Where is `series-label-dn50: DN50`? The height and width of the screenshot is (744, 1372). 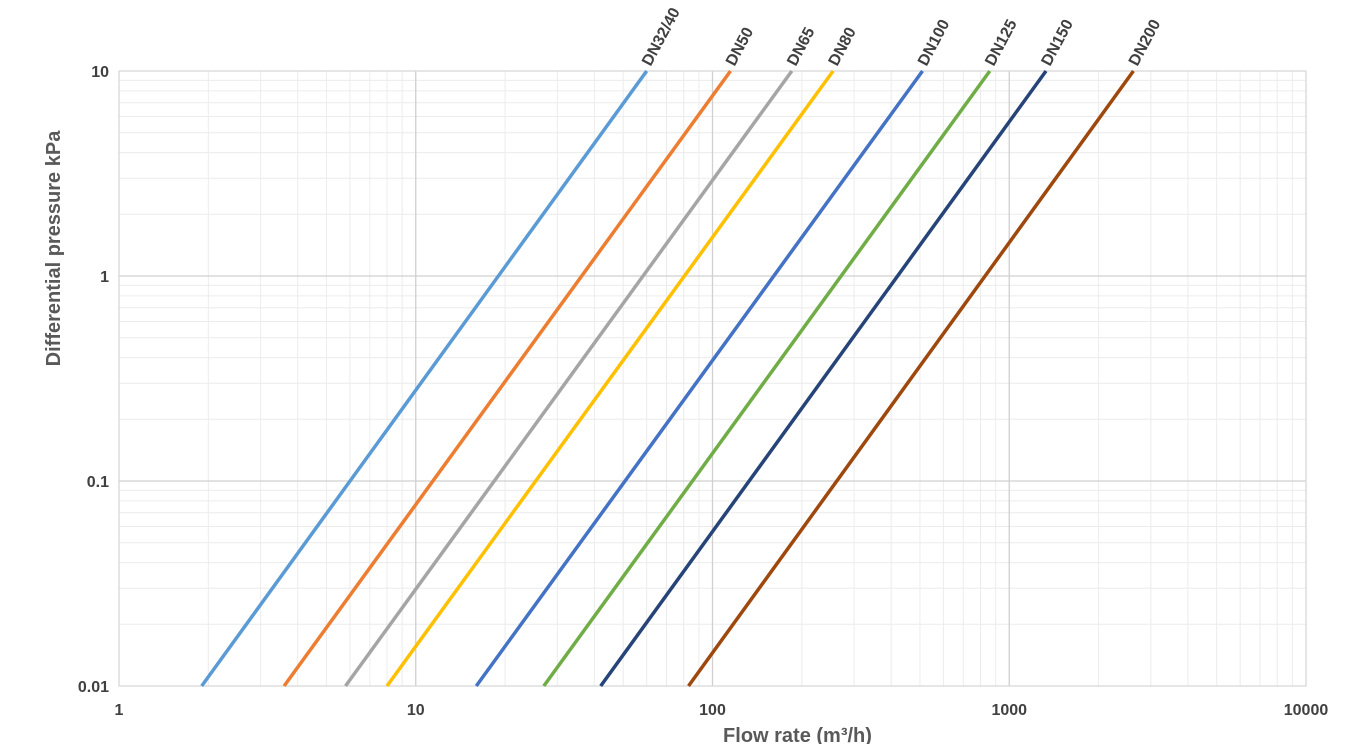 series-label-dn50: DN50 is located at coordinates (740, 47).